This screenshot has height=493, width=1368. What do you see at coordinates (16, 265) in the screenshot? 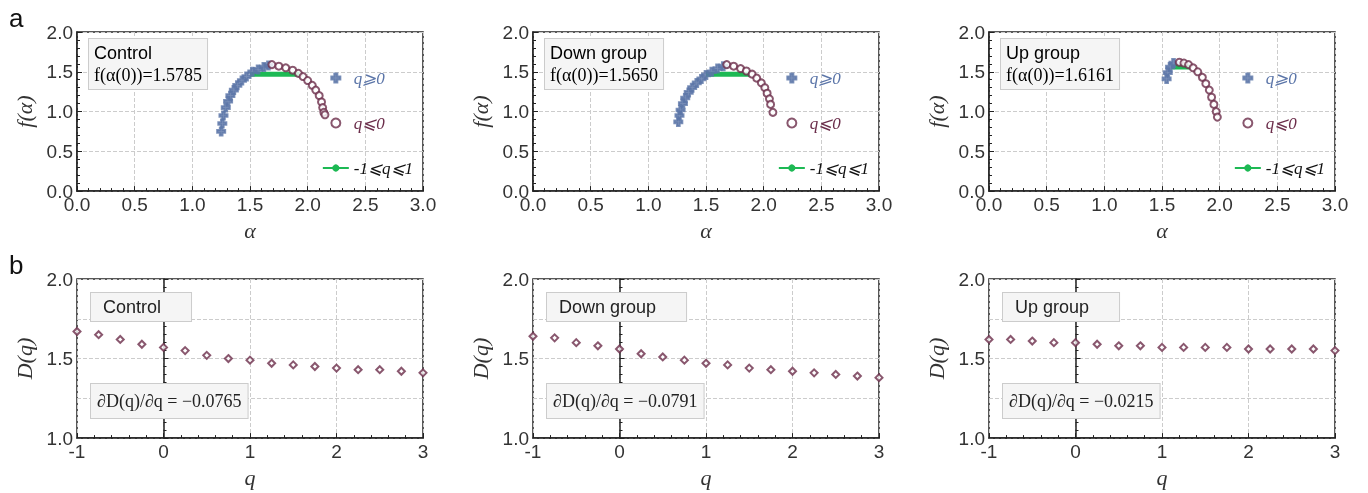
I see `chart-title: b` at bounding box center [16, 265].